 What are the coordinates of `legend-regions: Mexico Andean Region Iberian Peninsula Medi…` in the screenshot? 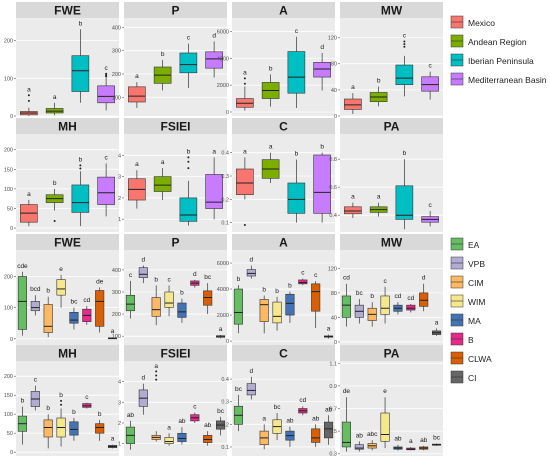 It's located at (498, 50).